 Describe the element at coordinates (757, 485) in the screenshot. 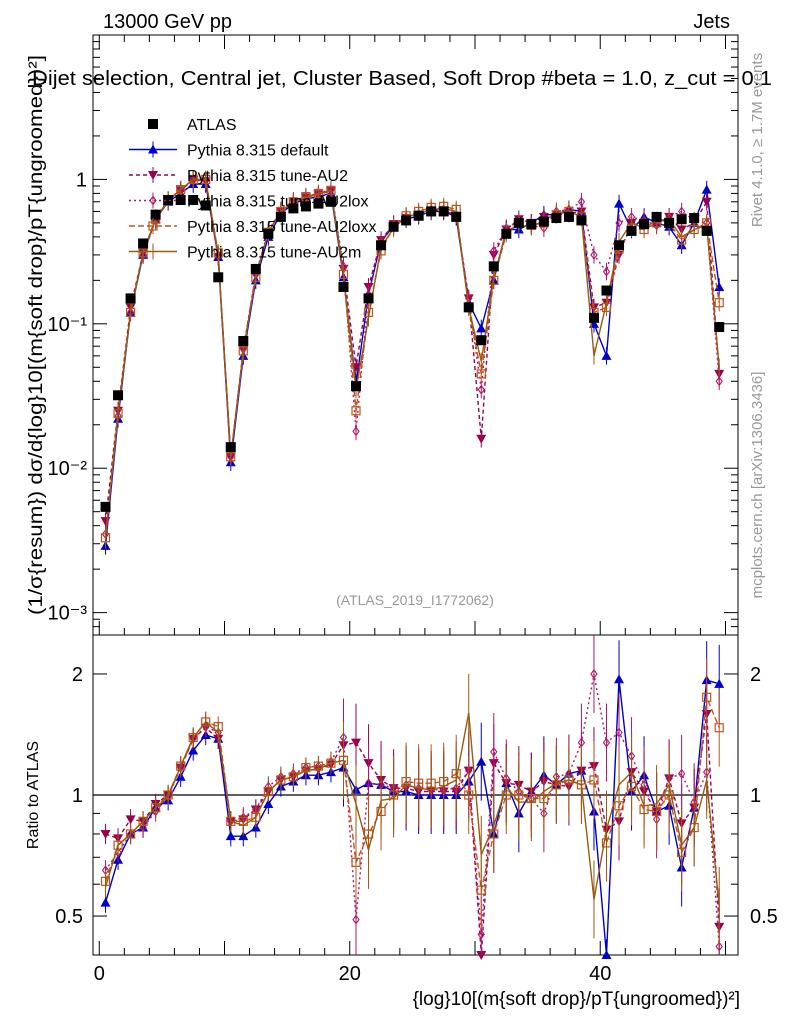

I see `mcplots-label: mcplots.cern.ch [arXiv:1306.3436]` at that location.